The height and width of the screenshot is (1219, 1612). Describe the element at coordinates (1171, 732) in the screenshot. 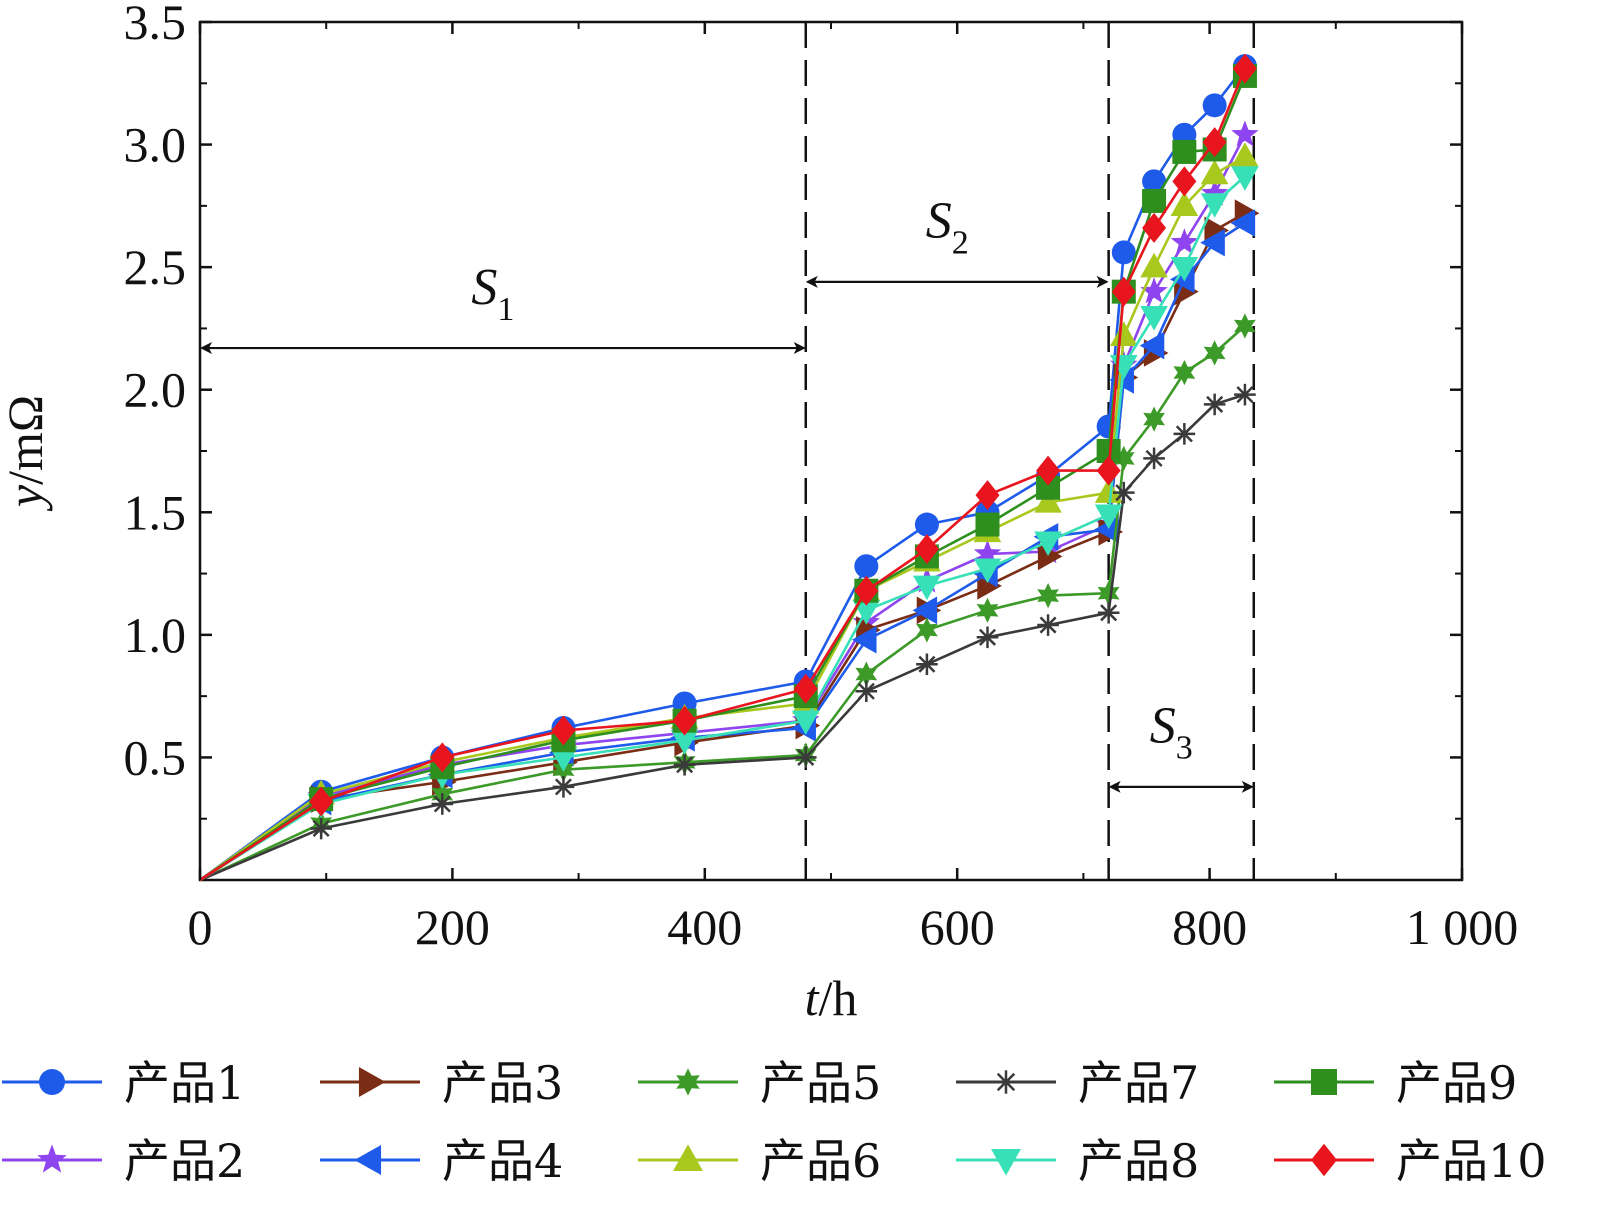

I see `region-label-3: S3` at that location.